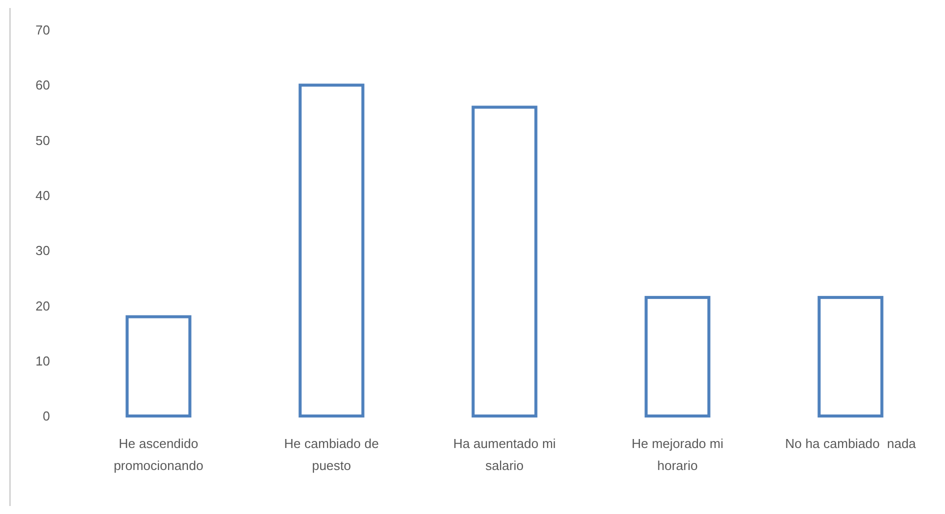 Image resolution: width=945 pixels, height=514 pixels. Describe the element at coordinates (43, 140) in the screenshot. I see `y-tick-label: 50` at that location.